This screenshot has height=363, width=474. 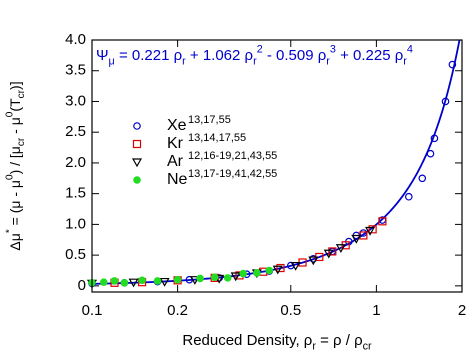 I want to click on text-part: - 0.509 ρ, so click(x=295, y=55).